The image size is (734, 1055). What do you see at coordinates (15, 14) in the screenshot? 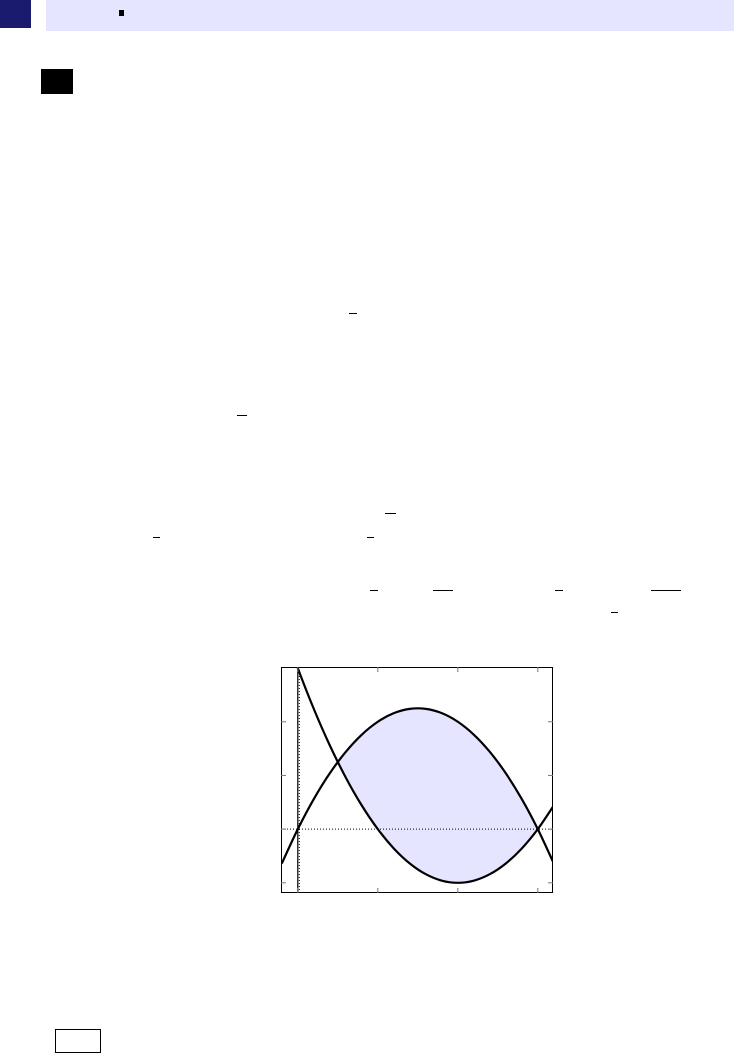
I see `section-marker` at bounding box center [15, 14].